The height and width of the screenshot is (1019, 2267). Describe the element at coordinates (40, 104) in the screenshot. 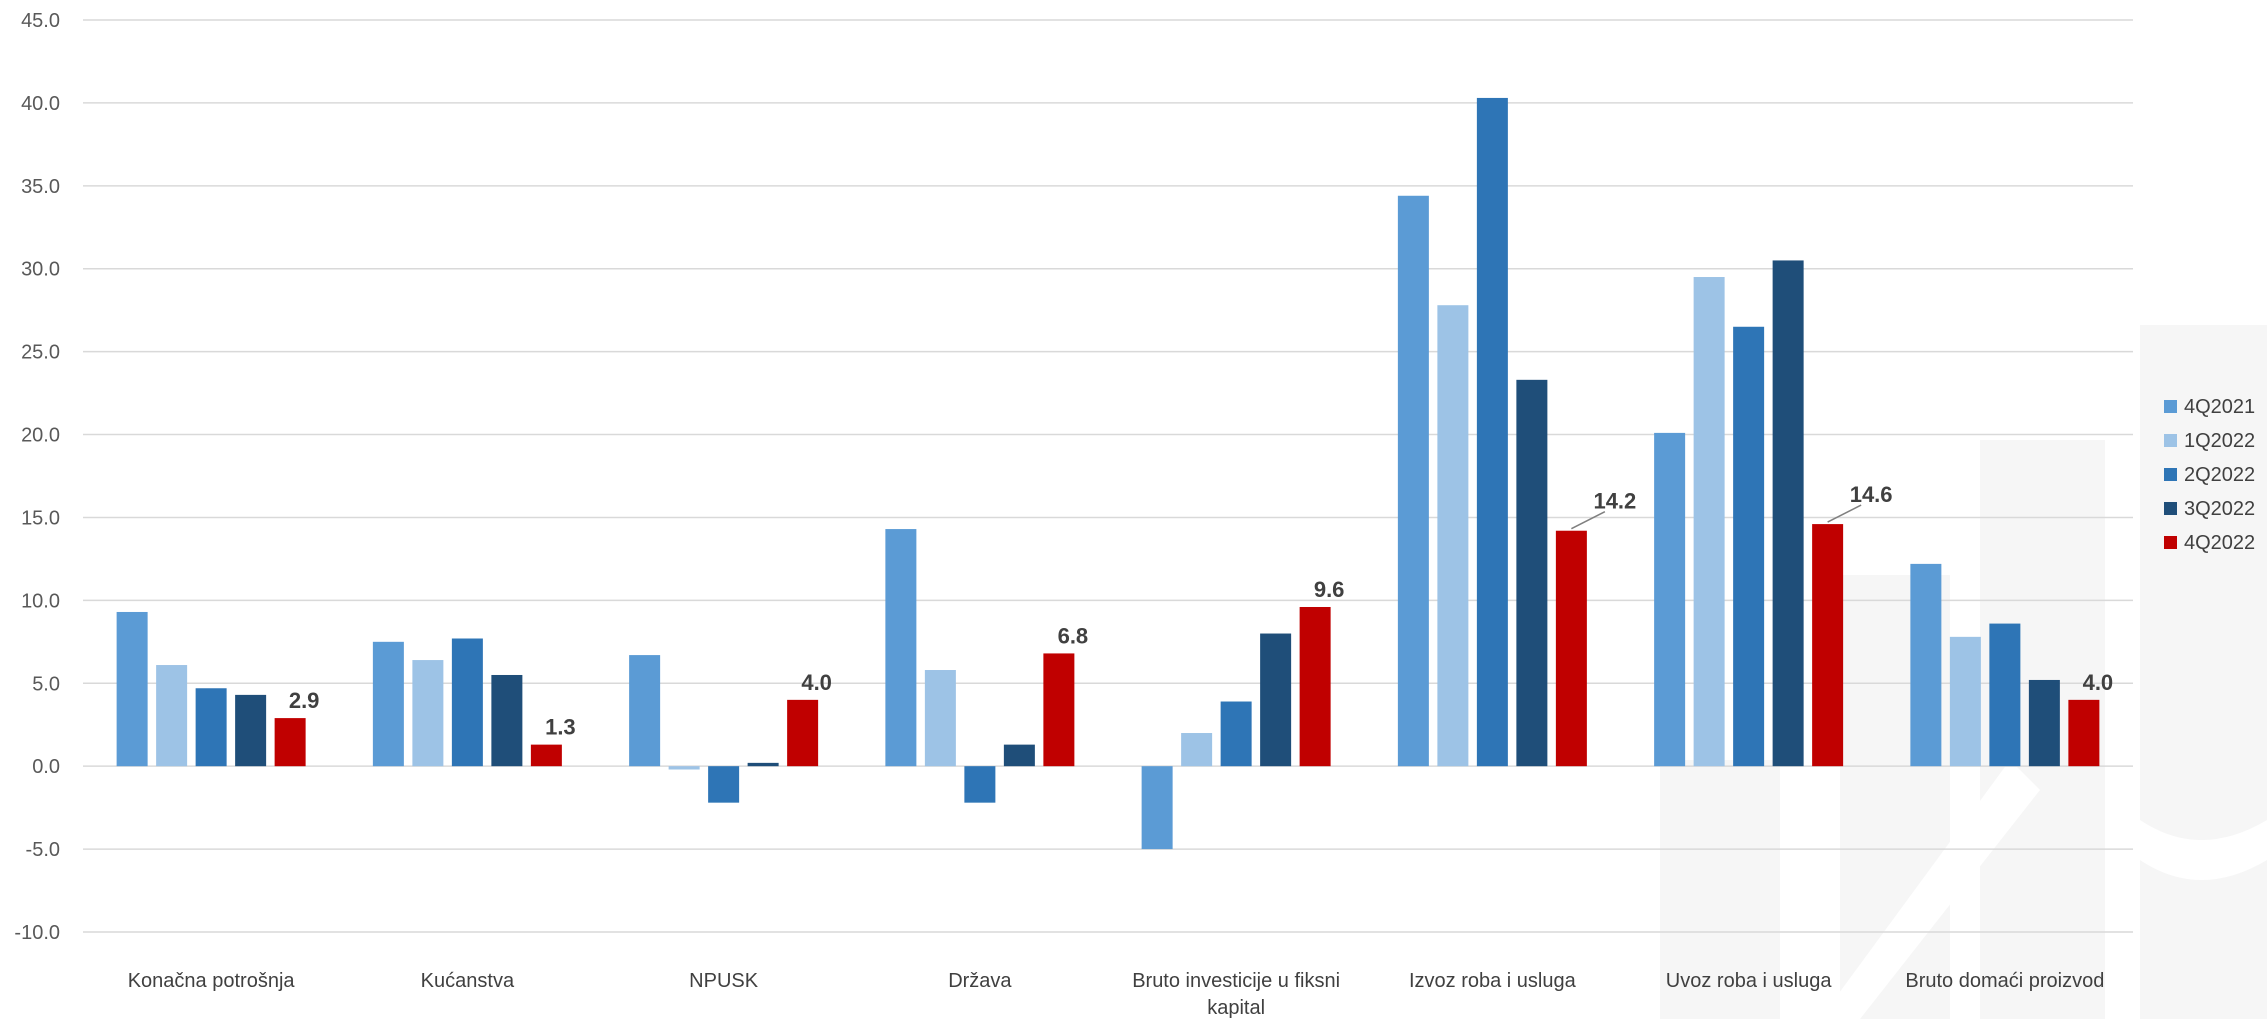

I see `y-tick-label: 40.0` at that location.